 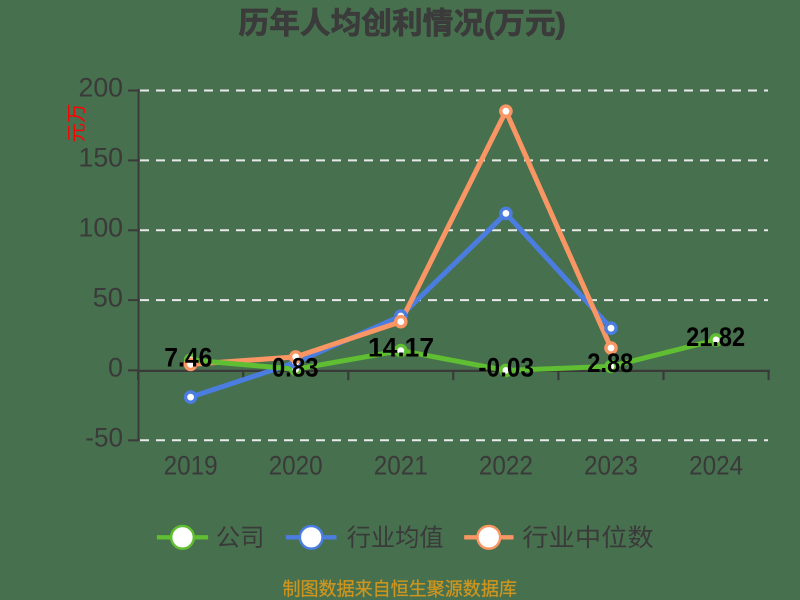 I want to click on svg-text: 行业均值, so click(x=395, y=538).